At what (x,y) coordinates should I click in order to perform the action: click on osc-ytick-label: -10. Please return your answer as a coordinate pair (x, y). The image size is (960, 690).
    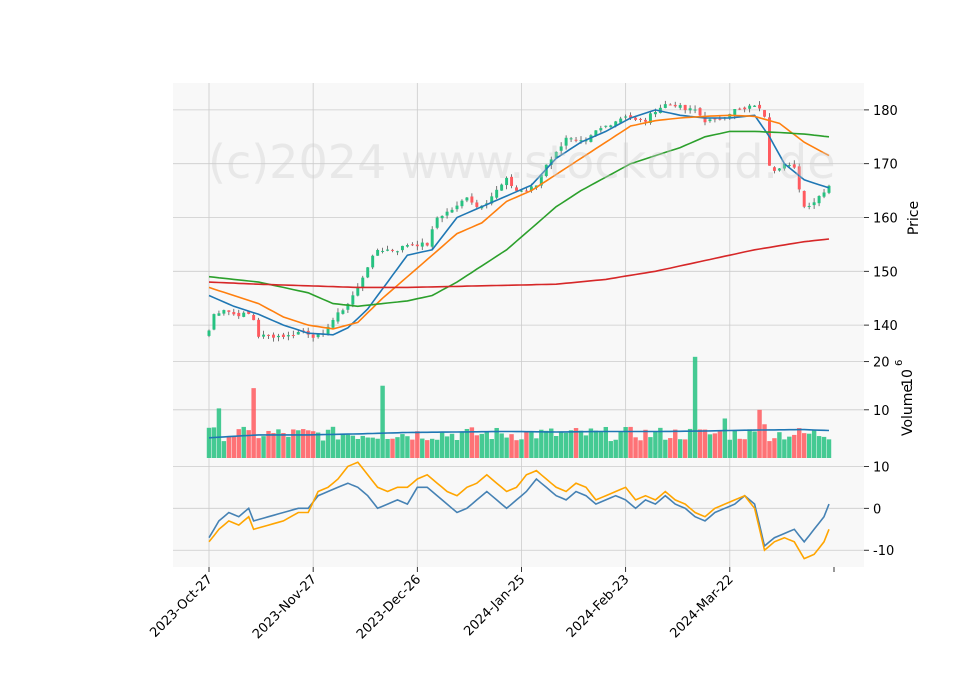
    Looking at the image, I should click on (883, 551).